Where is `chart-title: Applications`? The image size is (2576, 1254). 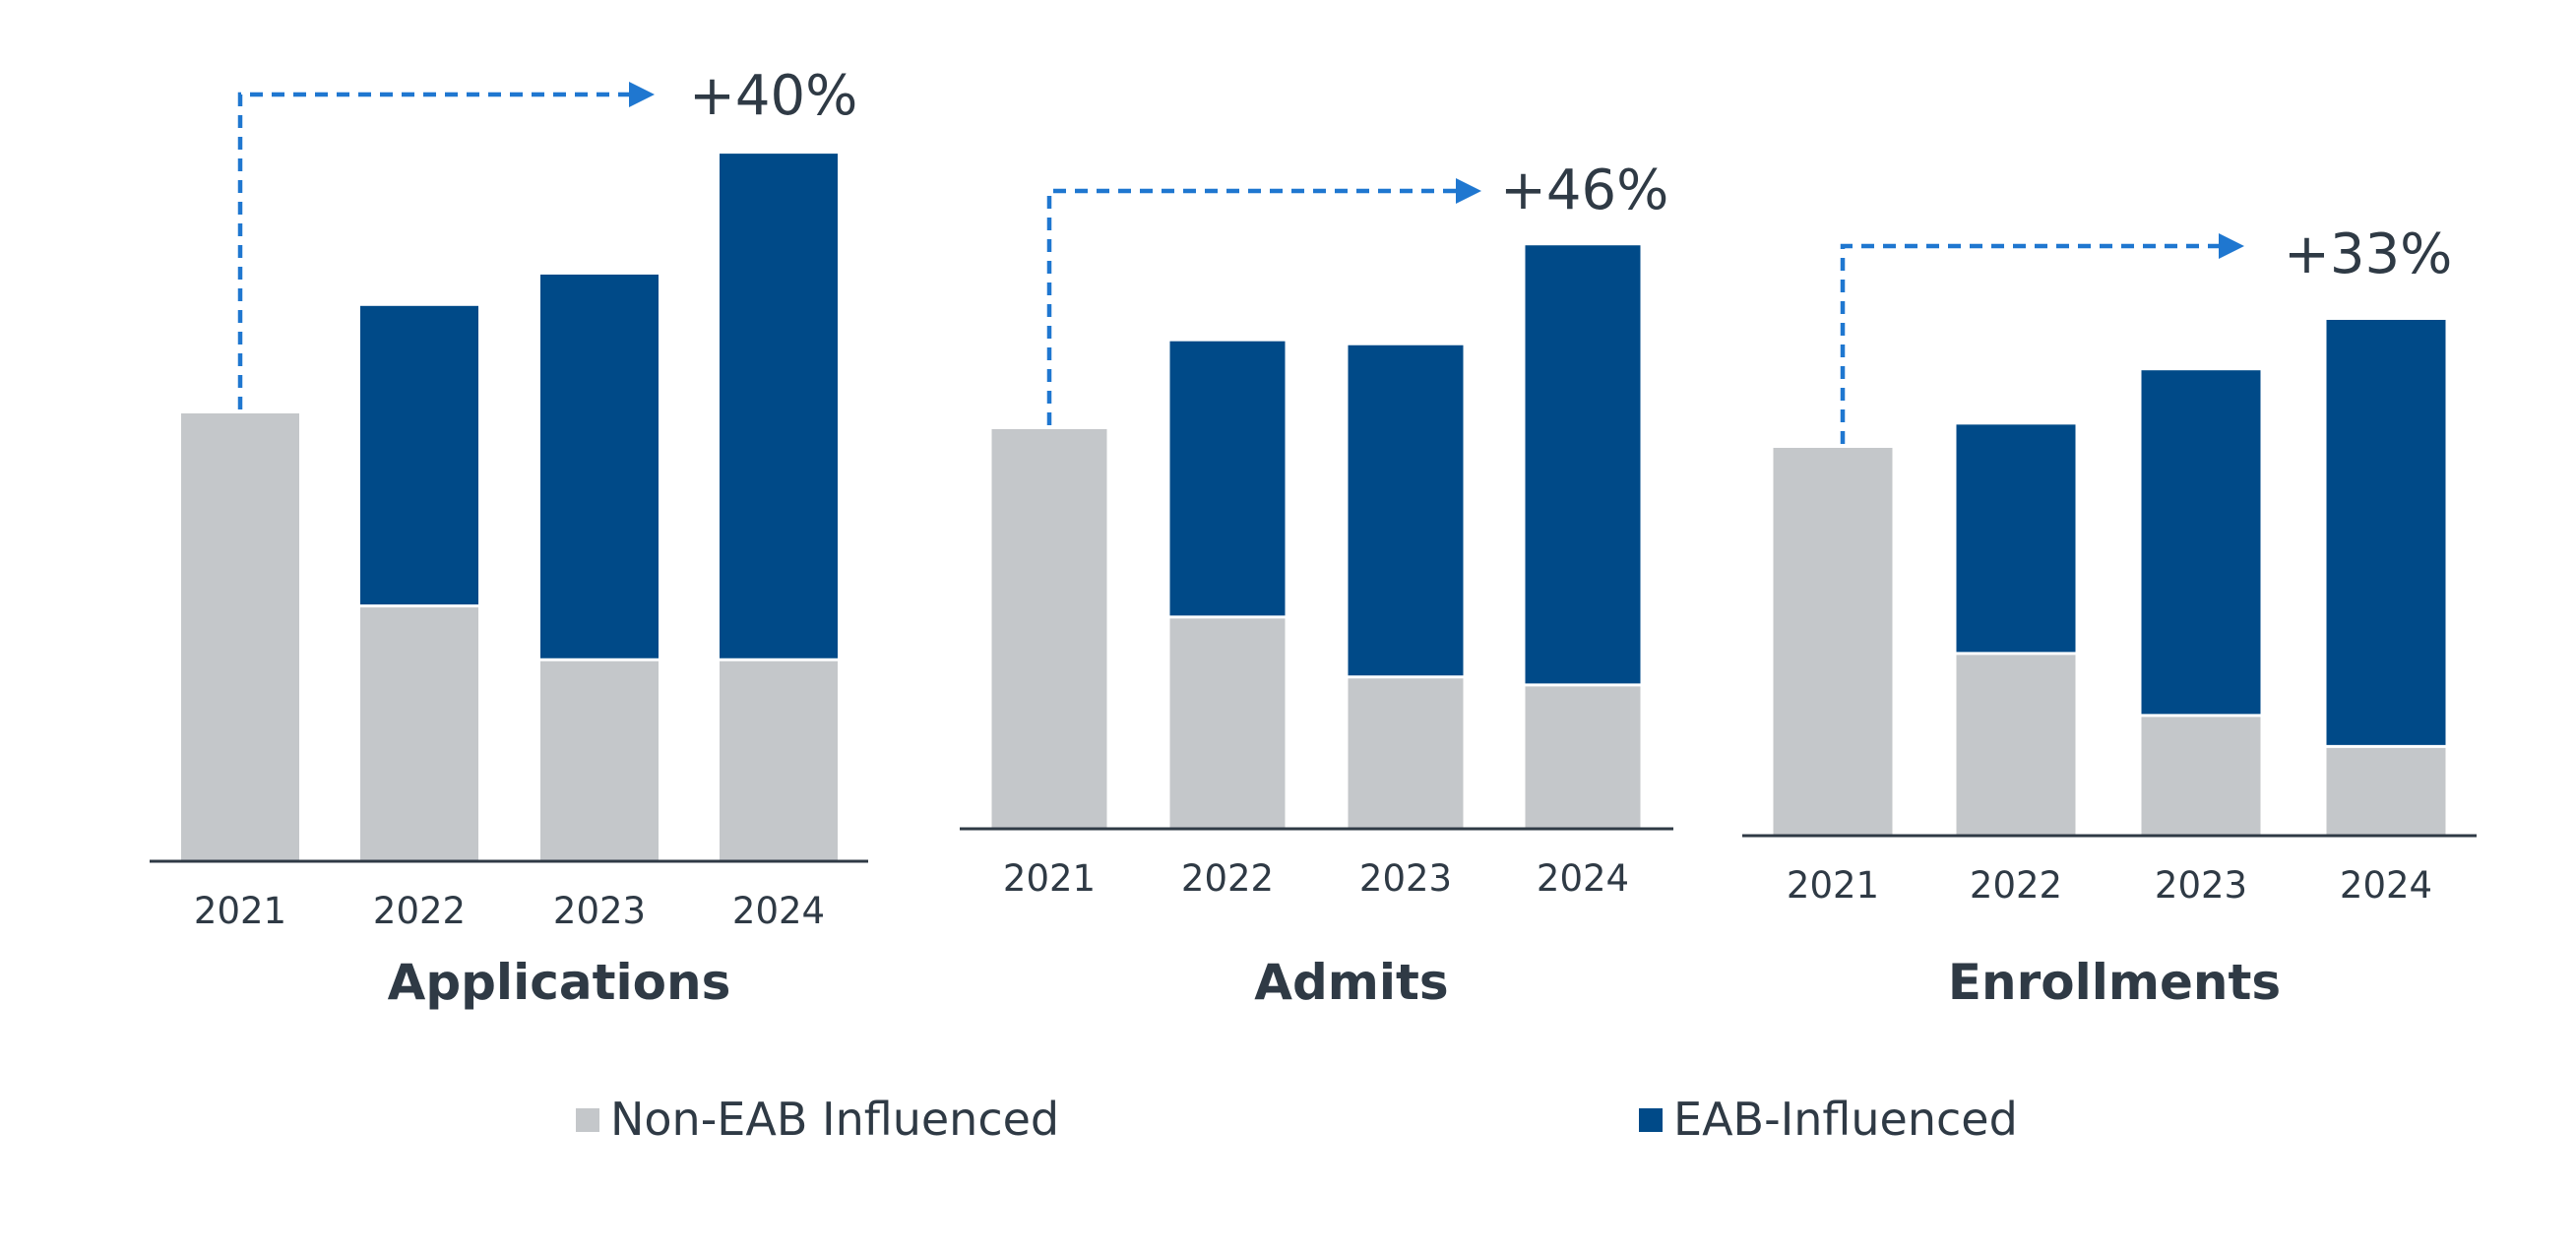
chart-title: Applications is located at coordinates (559, 982).